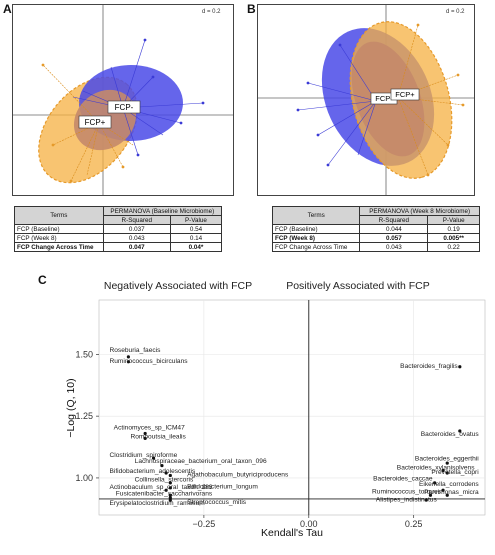 This screenshot has width=495, height=555. What do you see at coordinates (358, 286) in the screenshot?
I see `positive-association-title: Positively Associated with FCP` at bounding box center [358, 286].